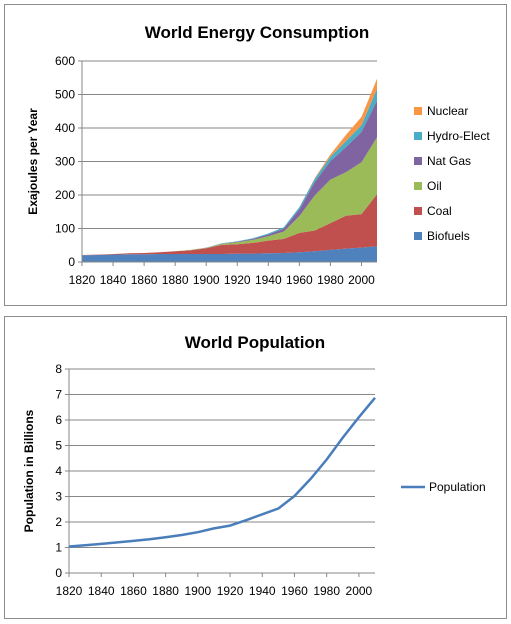 The width and height of the screenshot is (511, 624). What do you see at coordinates (65, 229) in the screenshot?
I see `y-tick-label: 100` at bounding box center [65, 229].